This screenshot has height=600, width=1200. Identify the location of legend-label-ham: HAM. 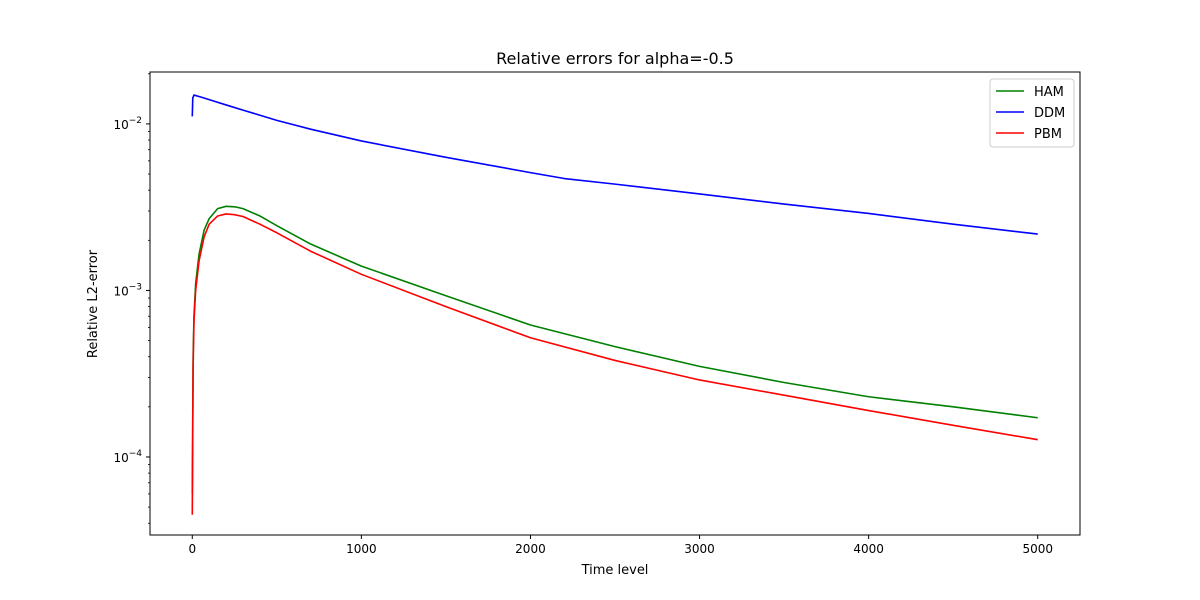
(1049, 92).